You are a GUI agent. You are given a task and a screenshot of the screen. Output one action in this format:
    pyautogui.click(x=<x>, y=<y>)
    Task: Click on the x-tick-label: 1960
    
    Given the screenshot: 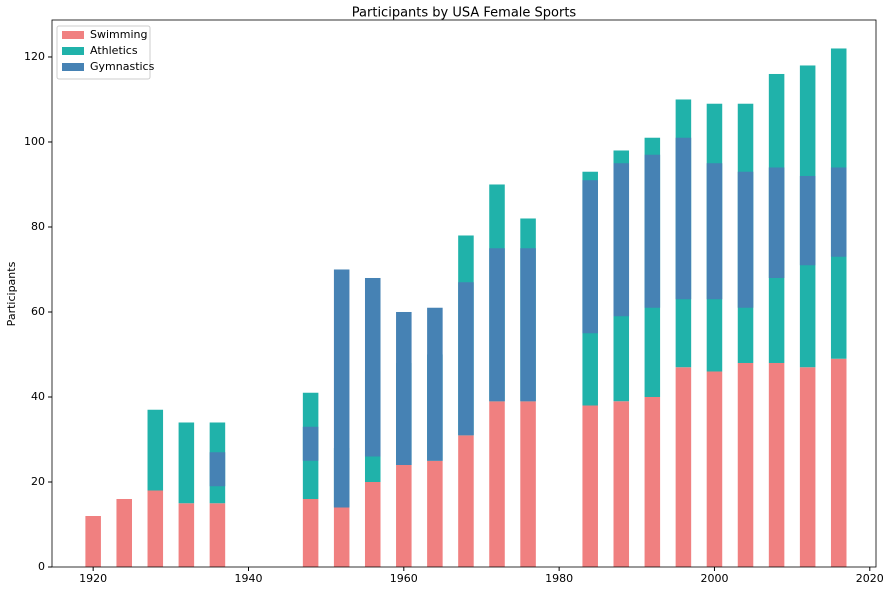 What is the action you would take?
    pyautogui.click(x=404, y=578)
    